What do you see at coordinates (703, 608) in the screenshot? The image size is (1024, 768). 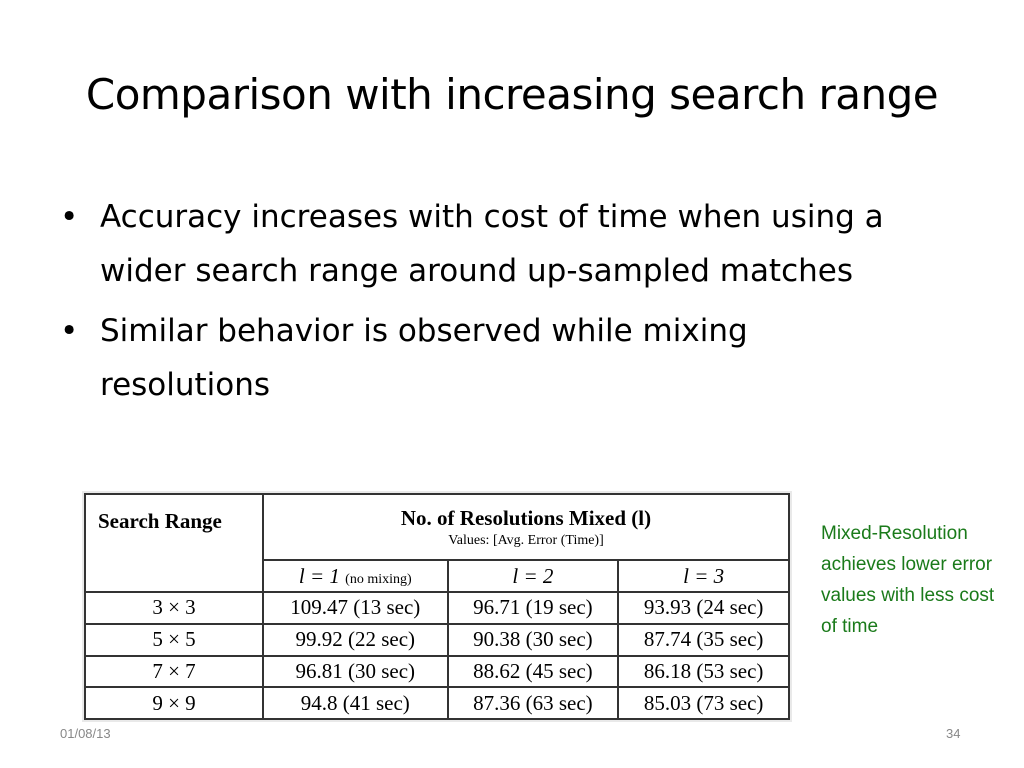 I see `table-cell: 93.93 (24 sec)` at bounding box center [703, 608].